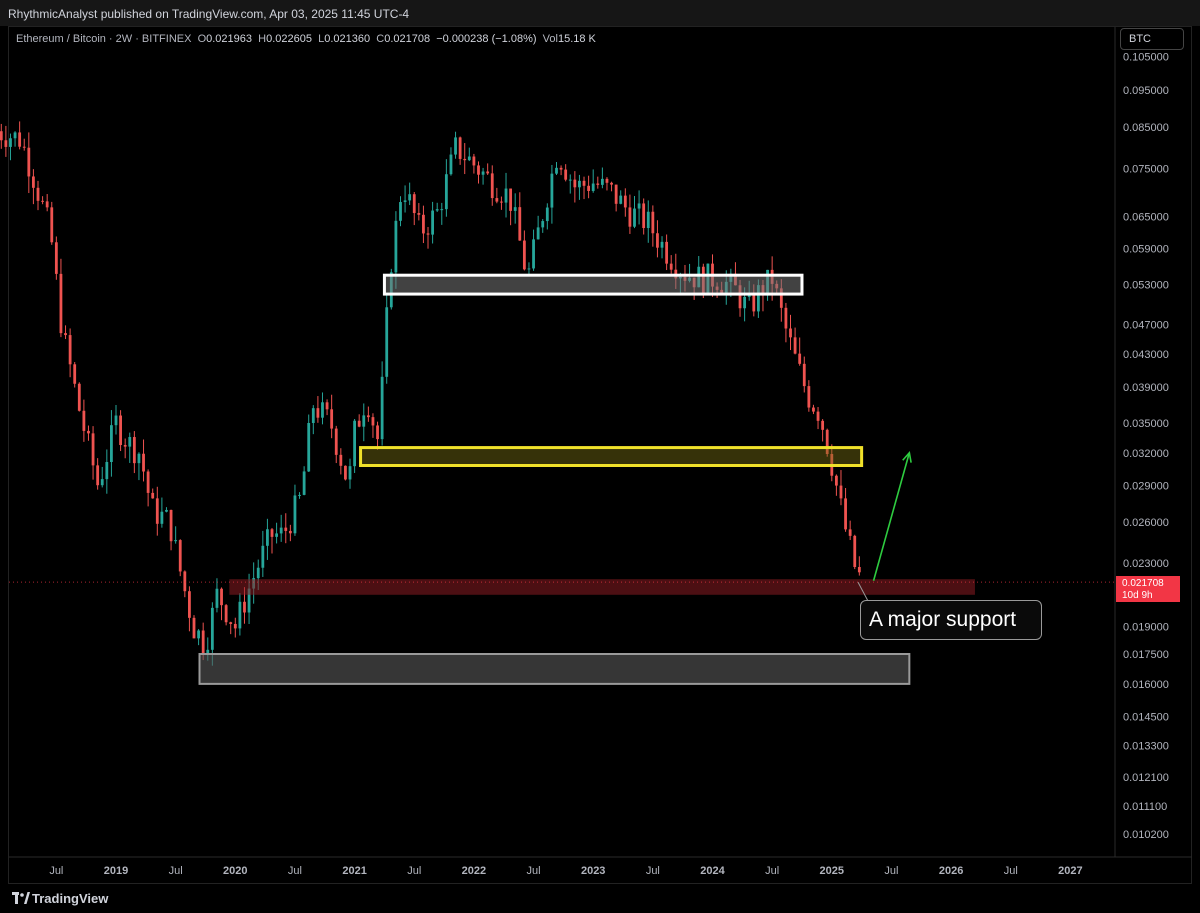  What do you see at coordinates (1146, 355) in the screenshot?
I see `y-tick-label: 0.043000` at bounding box center [1146, 355].